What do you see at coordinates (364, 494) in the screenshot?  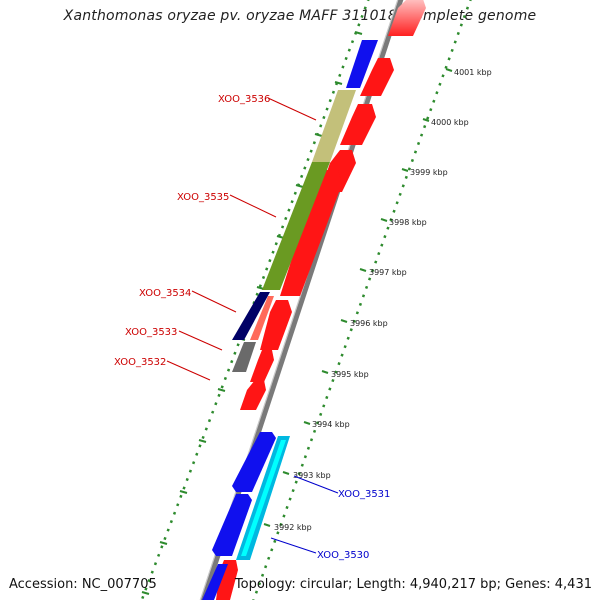 I see `gene-label-xoo-3531: XOO_3531` at bounding box center [364, 494].